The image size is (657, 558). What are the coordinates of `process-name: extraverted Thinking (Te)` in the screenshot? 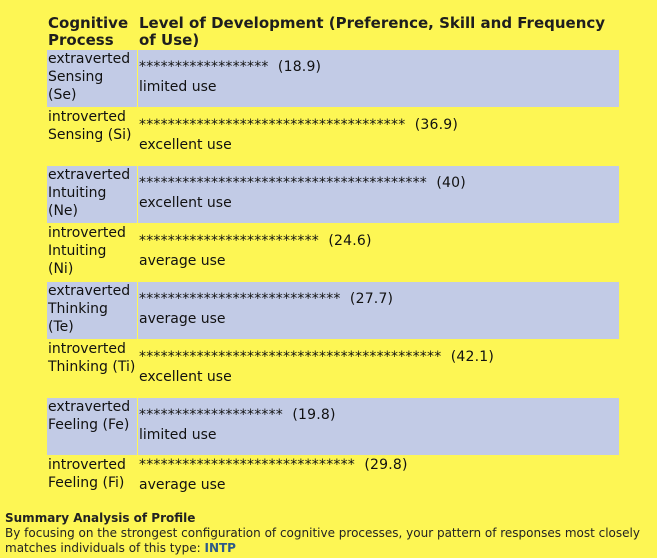 It's located at (92, 310).